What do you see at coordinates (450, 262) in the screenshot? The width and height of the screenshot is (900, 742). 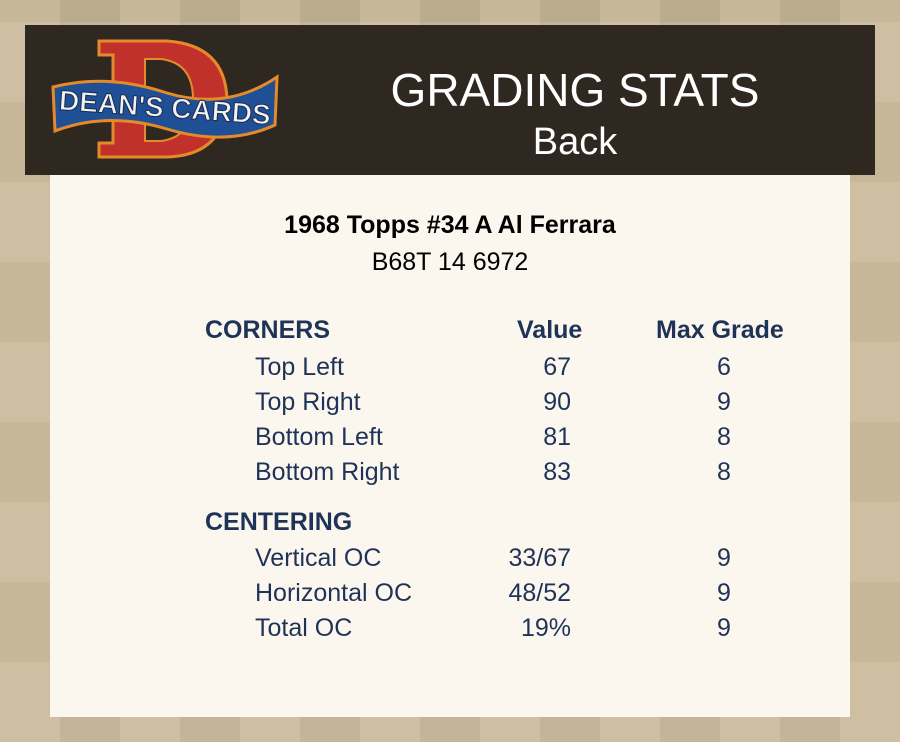 I see `cert-number: B68T 14 6972` at bounding box center [450, 262].